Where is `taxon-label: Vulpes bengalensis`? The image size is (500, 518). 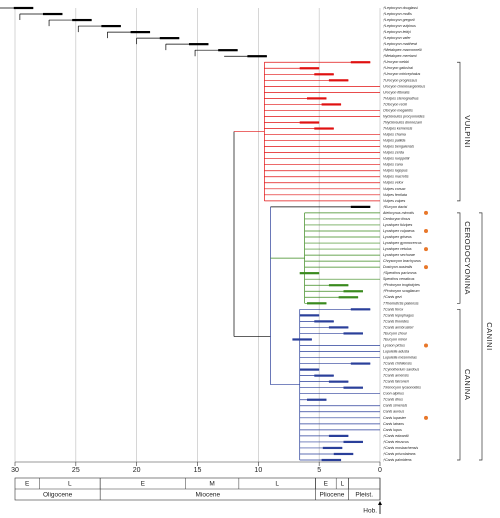
taxon-label: Vulpes bengalensis is located at coordinates (398, 147).